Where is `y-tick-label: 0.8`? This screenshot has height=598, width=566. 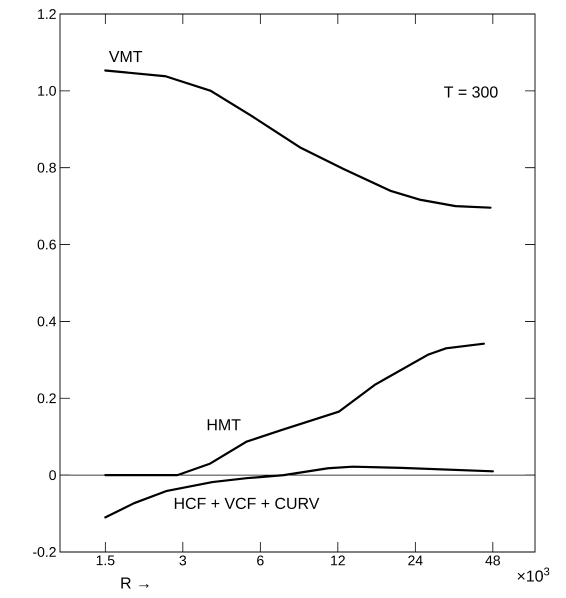 y-tick-label: 0.8 is located at coordinates (47, 167).